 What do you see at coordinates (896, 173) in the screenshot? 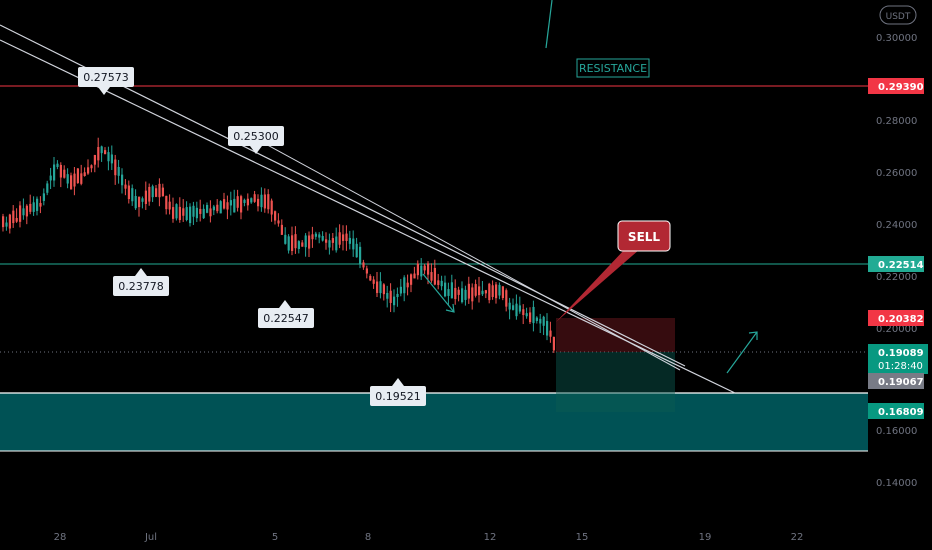
I see `y-tick-label: 0.26000` at bounding box center [896, 173].